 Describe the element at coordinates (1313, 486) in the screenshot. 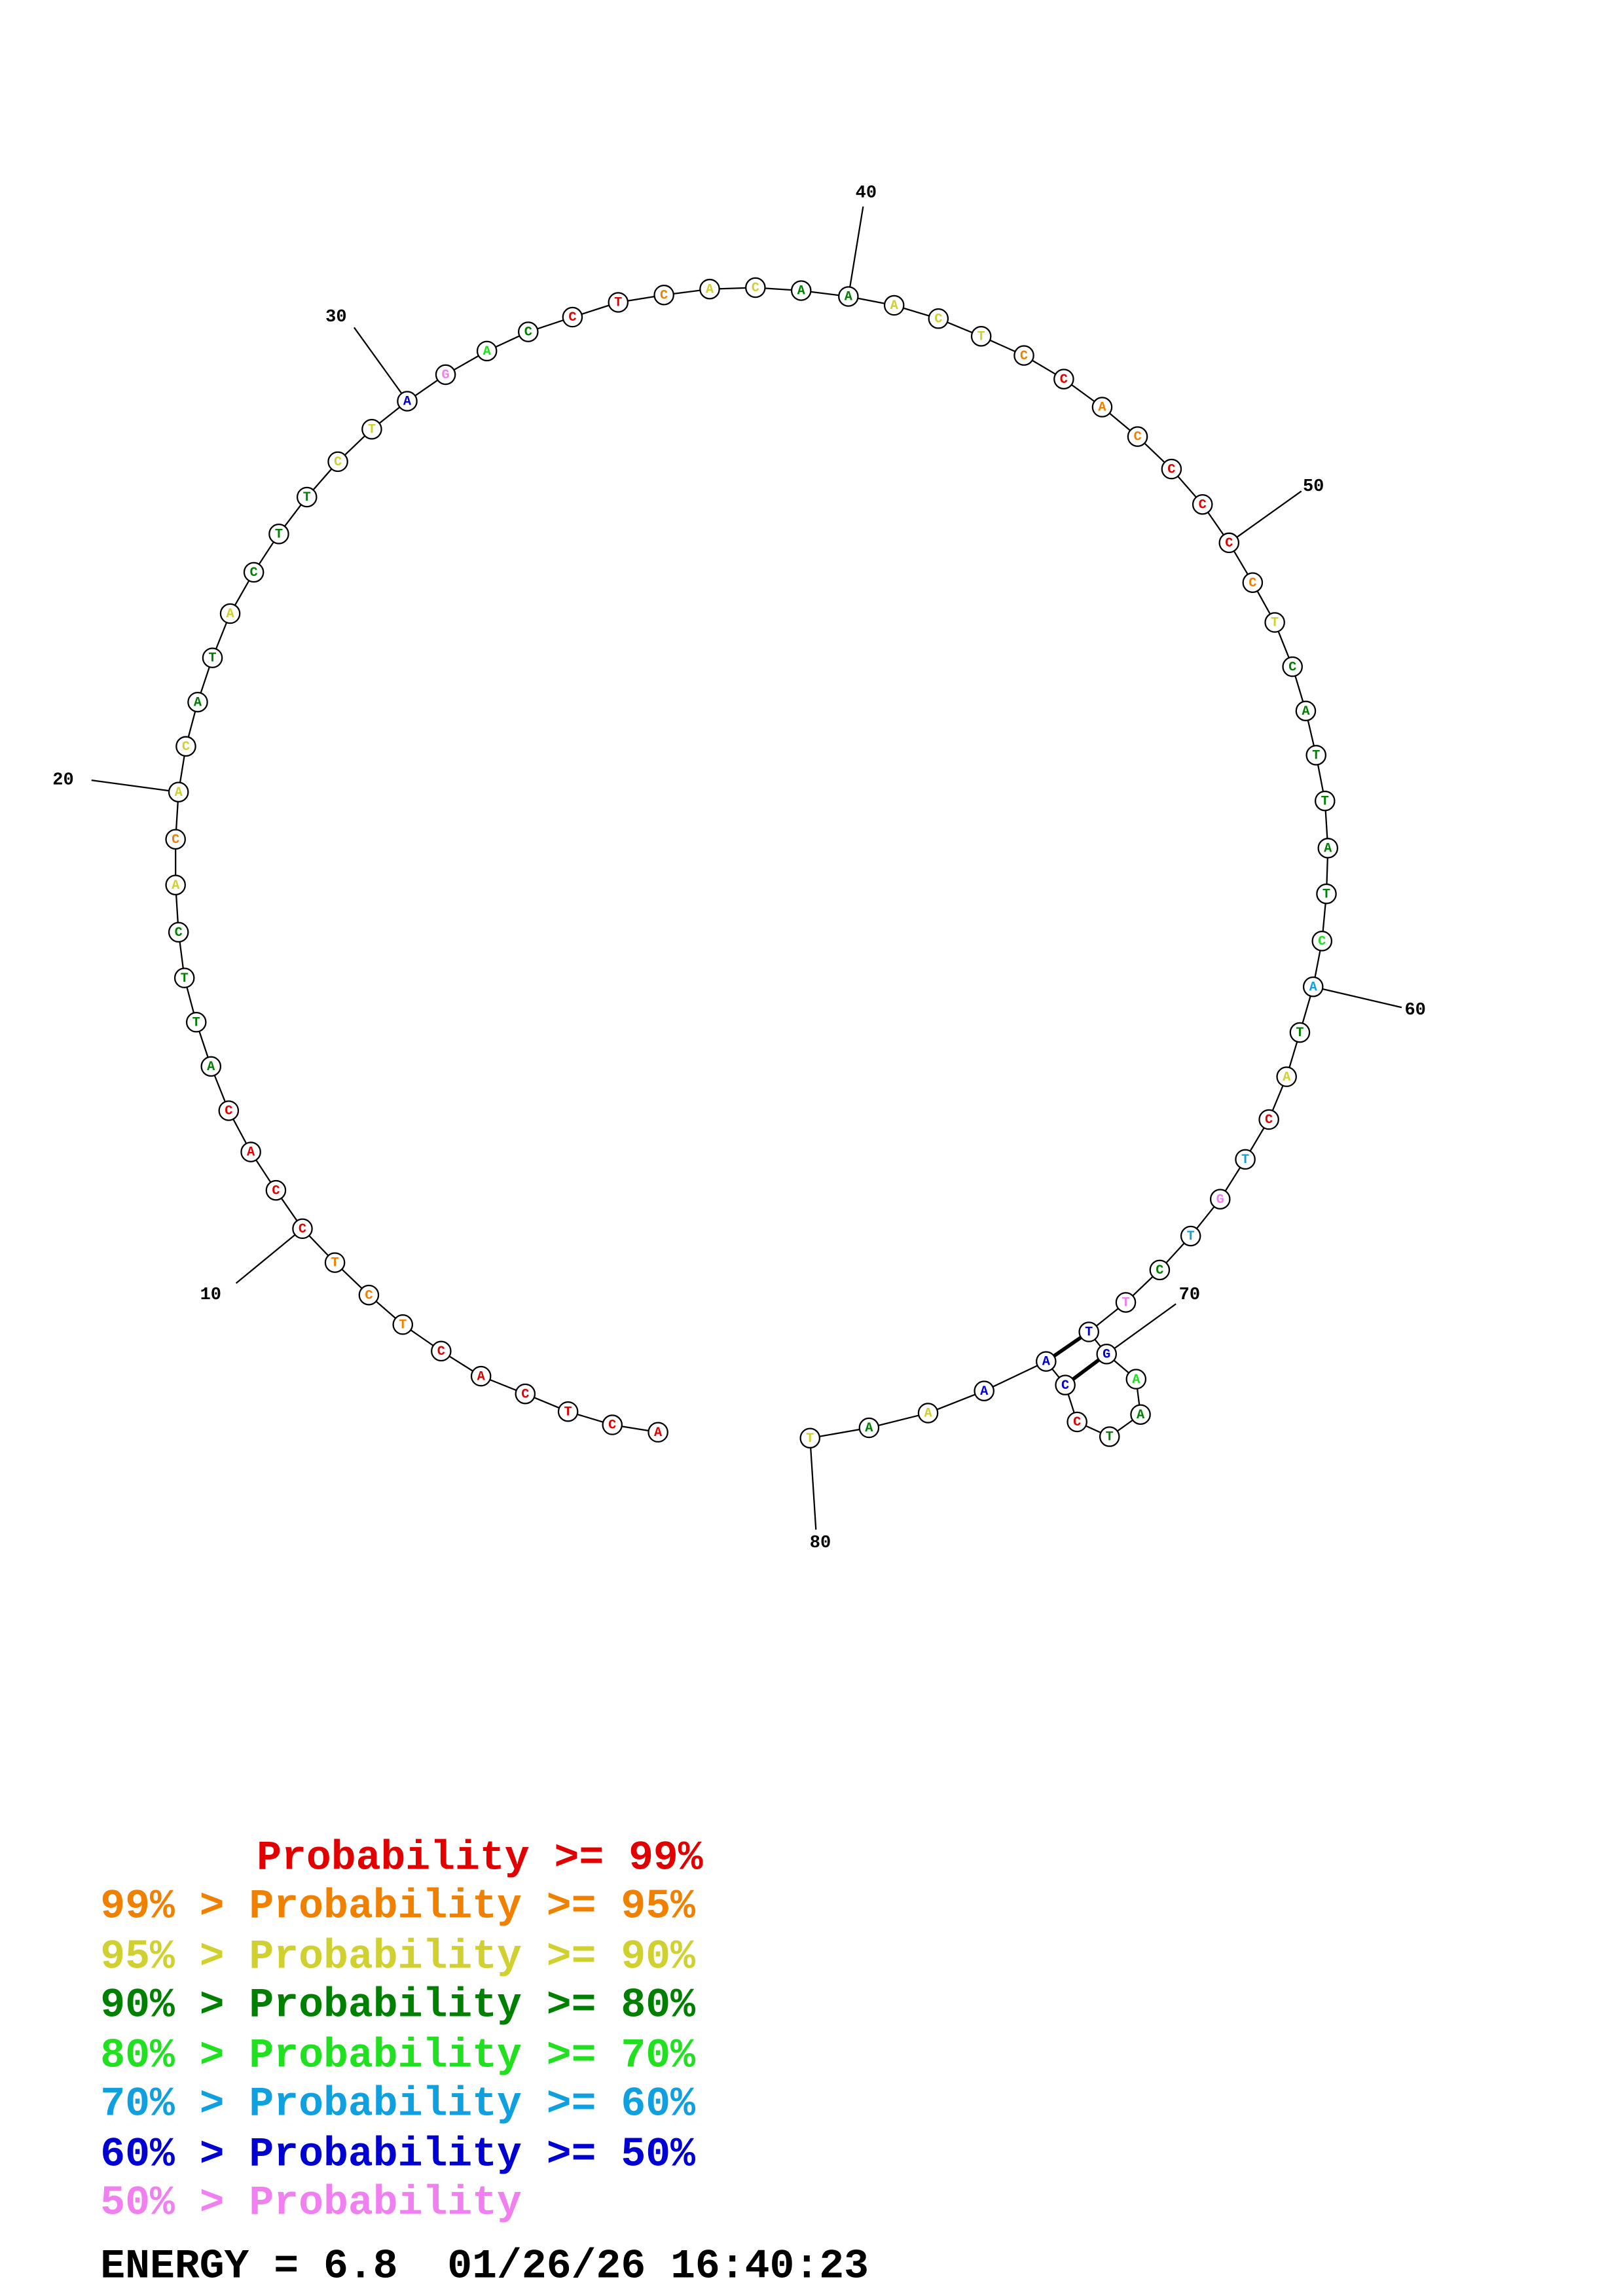

I see `position-label: 50` at that location.